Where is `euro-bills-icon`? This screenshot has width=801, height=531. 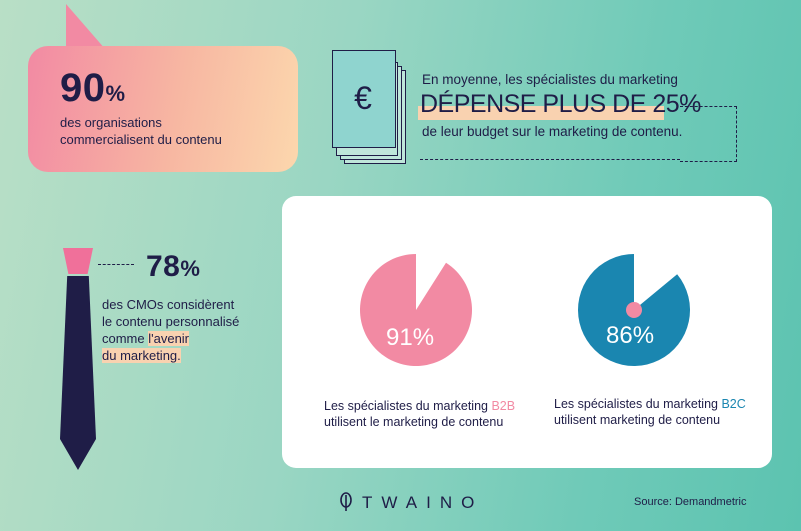
euro-bills-icon is located at coordinates (364, 99).